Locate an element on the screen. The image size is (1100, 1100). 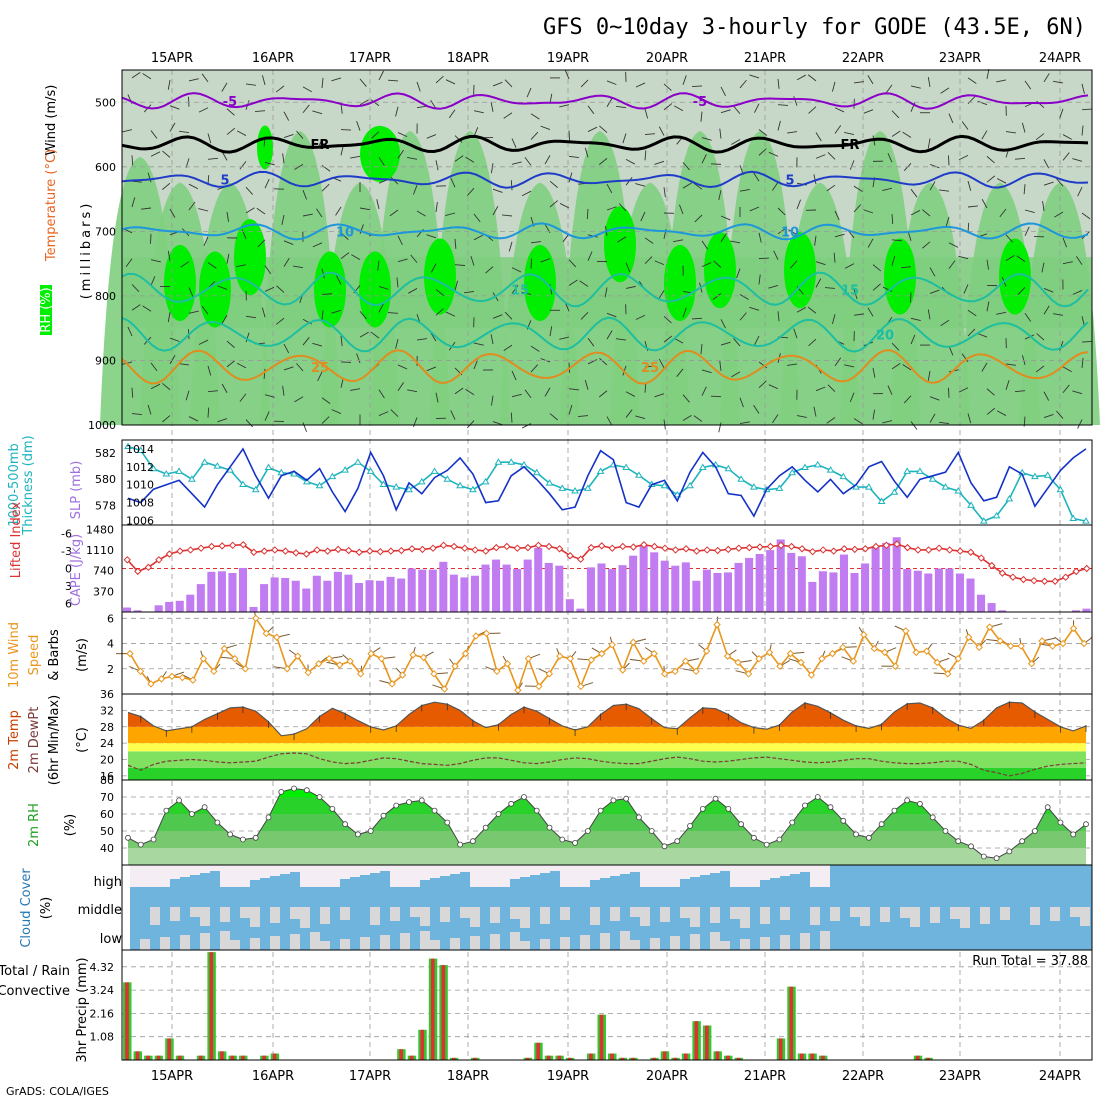
rh-tick: 70 is located at coordinates (107, 797).